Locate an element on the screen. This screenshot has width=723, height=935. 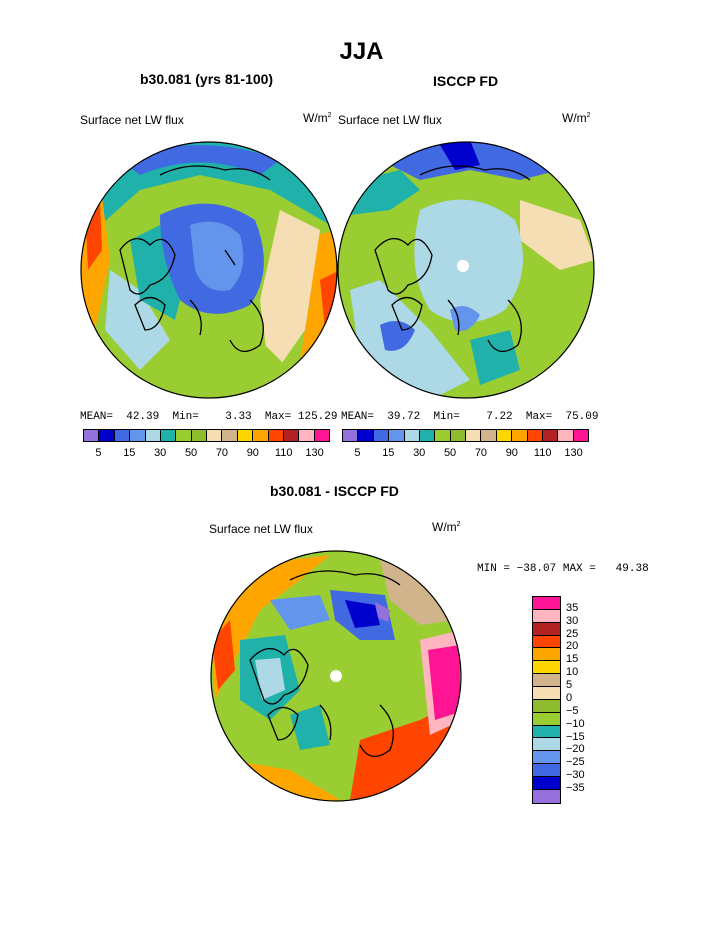
diff-min-max: MIN = −38.07 MAX = 49.38 is located at coordinates (563, 569).